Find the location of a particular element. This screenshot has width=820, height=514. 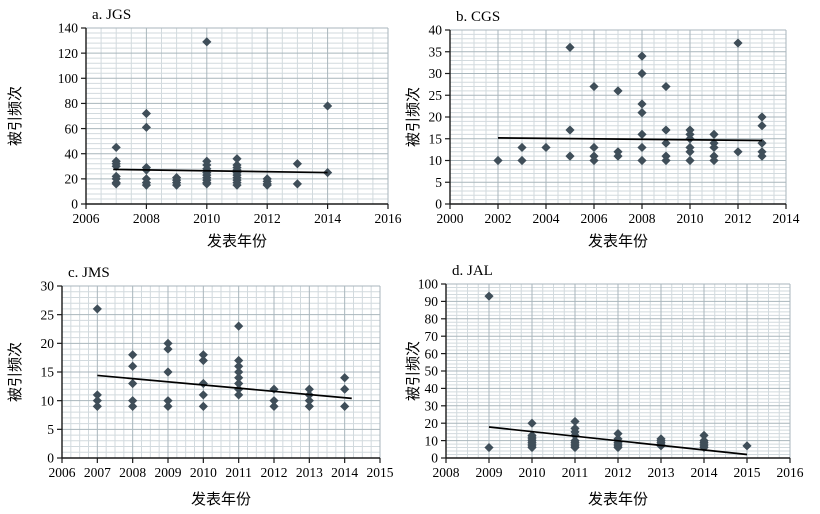

x-tick-label: 2004 is located at coordinates (546, 218).